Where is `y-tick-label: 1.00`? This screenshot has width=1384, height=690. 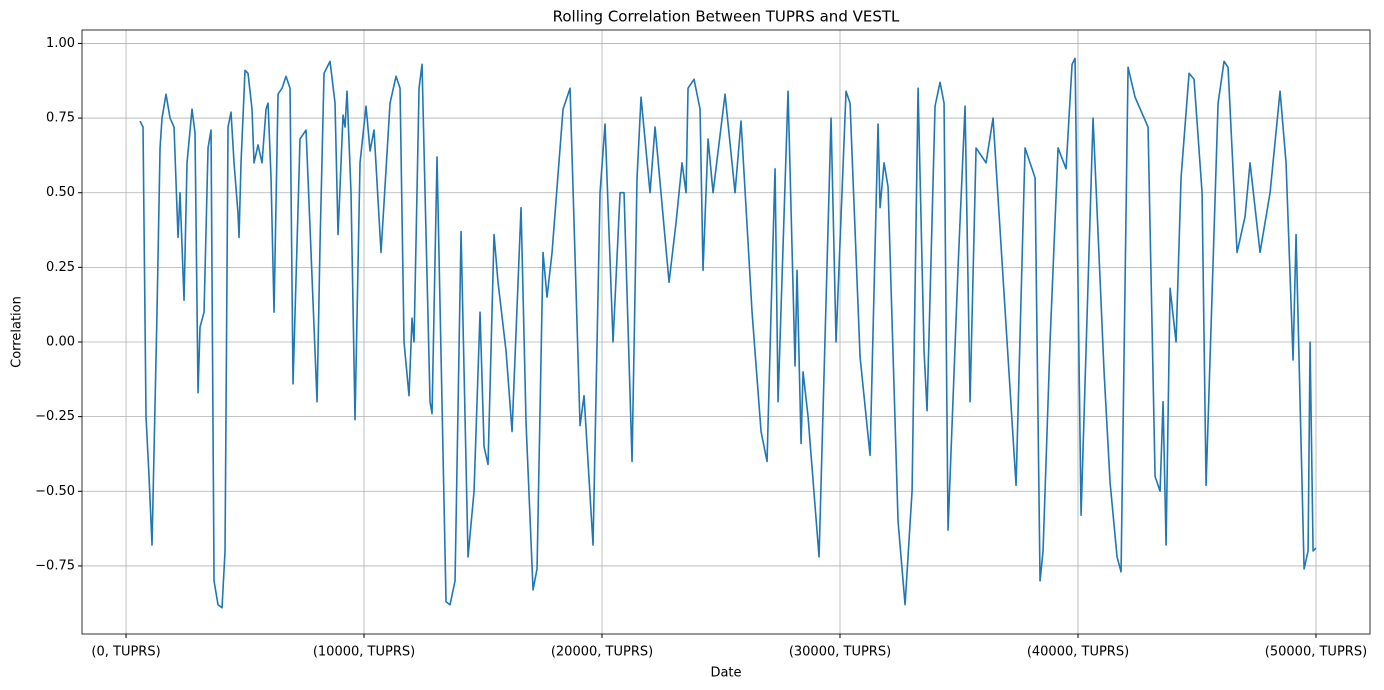
y-tick-label: 1.00 is located at coordinates (60, 43).